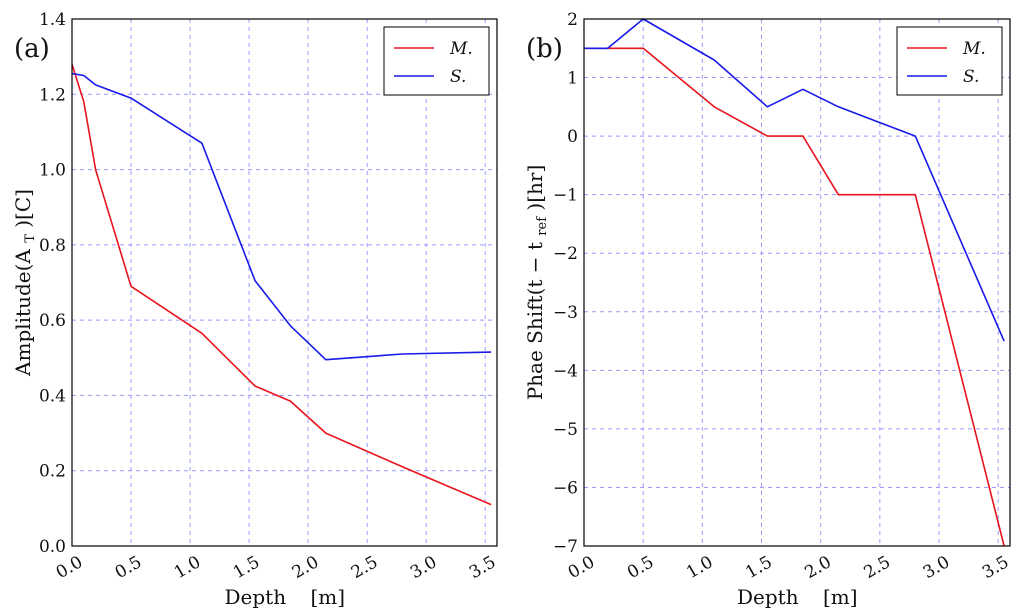 The image size is (1024, 616). Describe the element at coordinates (877, 567) in the screenshot. I see `panel-b-x-tick-label: 2.5` at that location.